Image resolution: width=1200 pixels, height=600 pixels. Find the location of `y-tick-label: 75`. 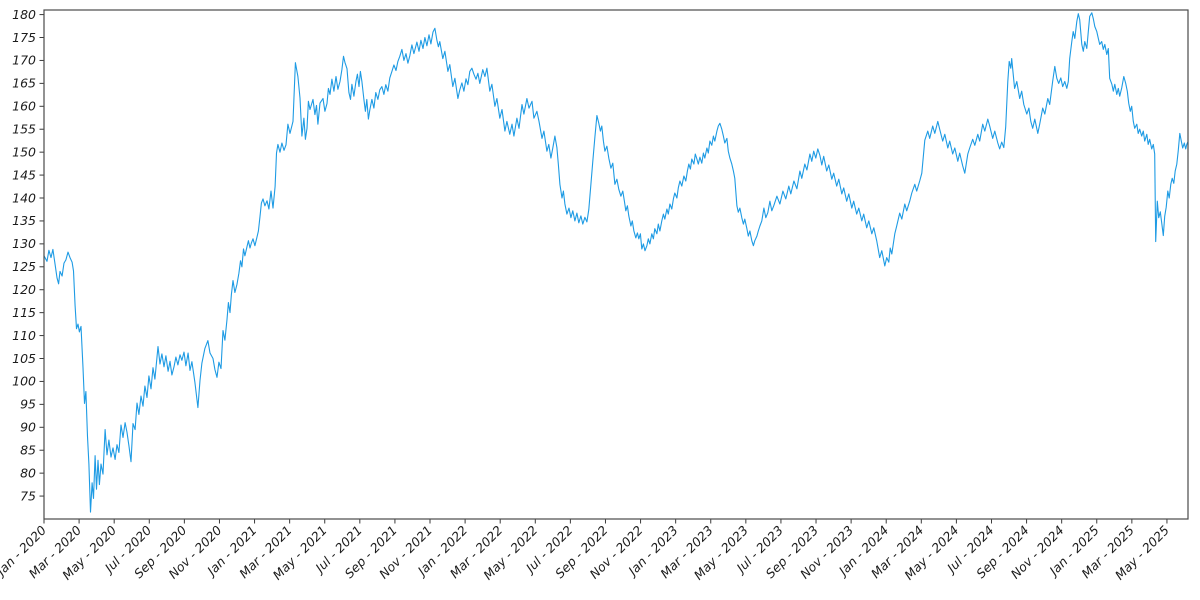

y-tick-label: 75 is located at coordinates (28, 495).